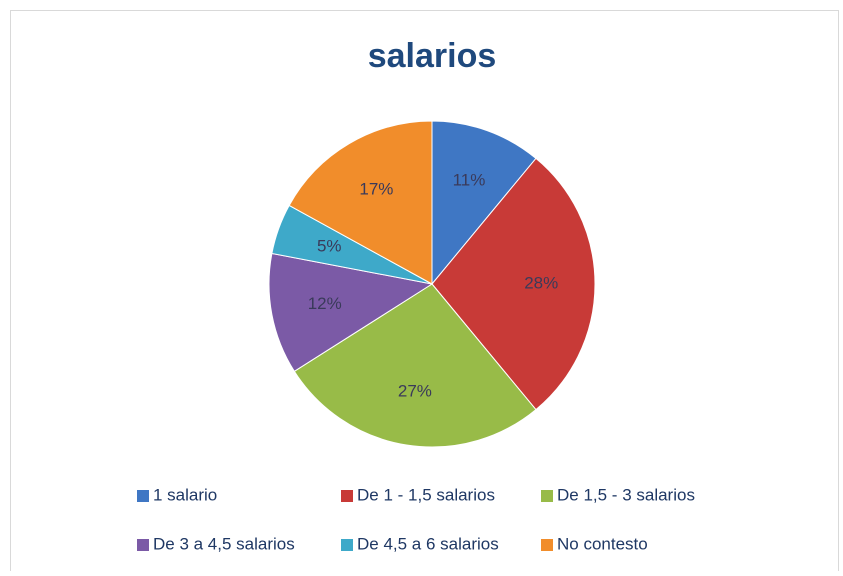  What do you see at coordinates (469, 180) in the screenshot?
I see `data-label: 11%` at bounding box center [469, 180].